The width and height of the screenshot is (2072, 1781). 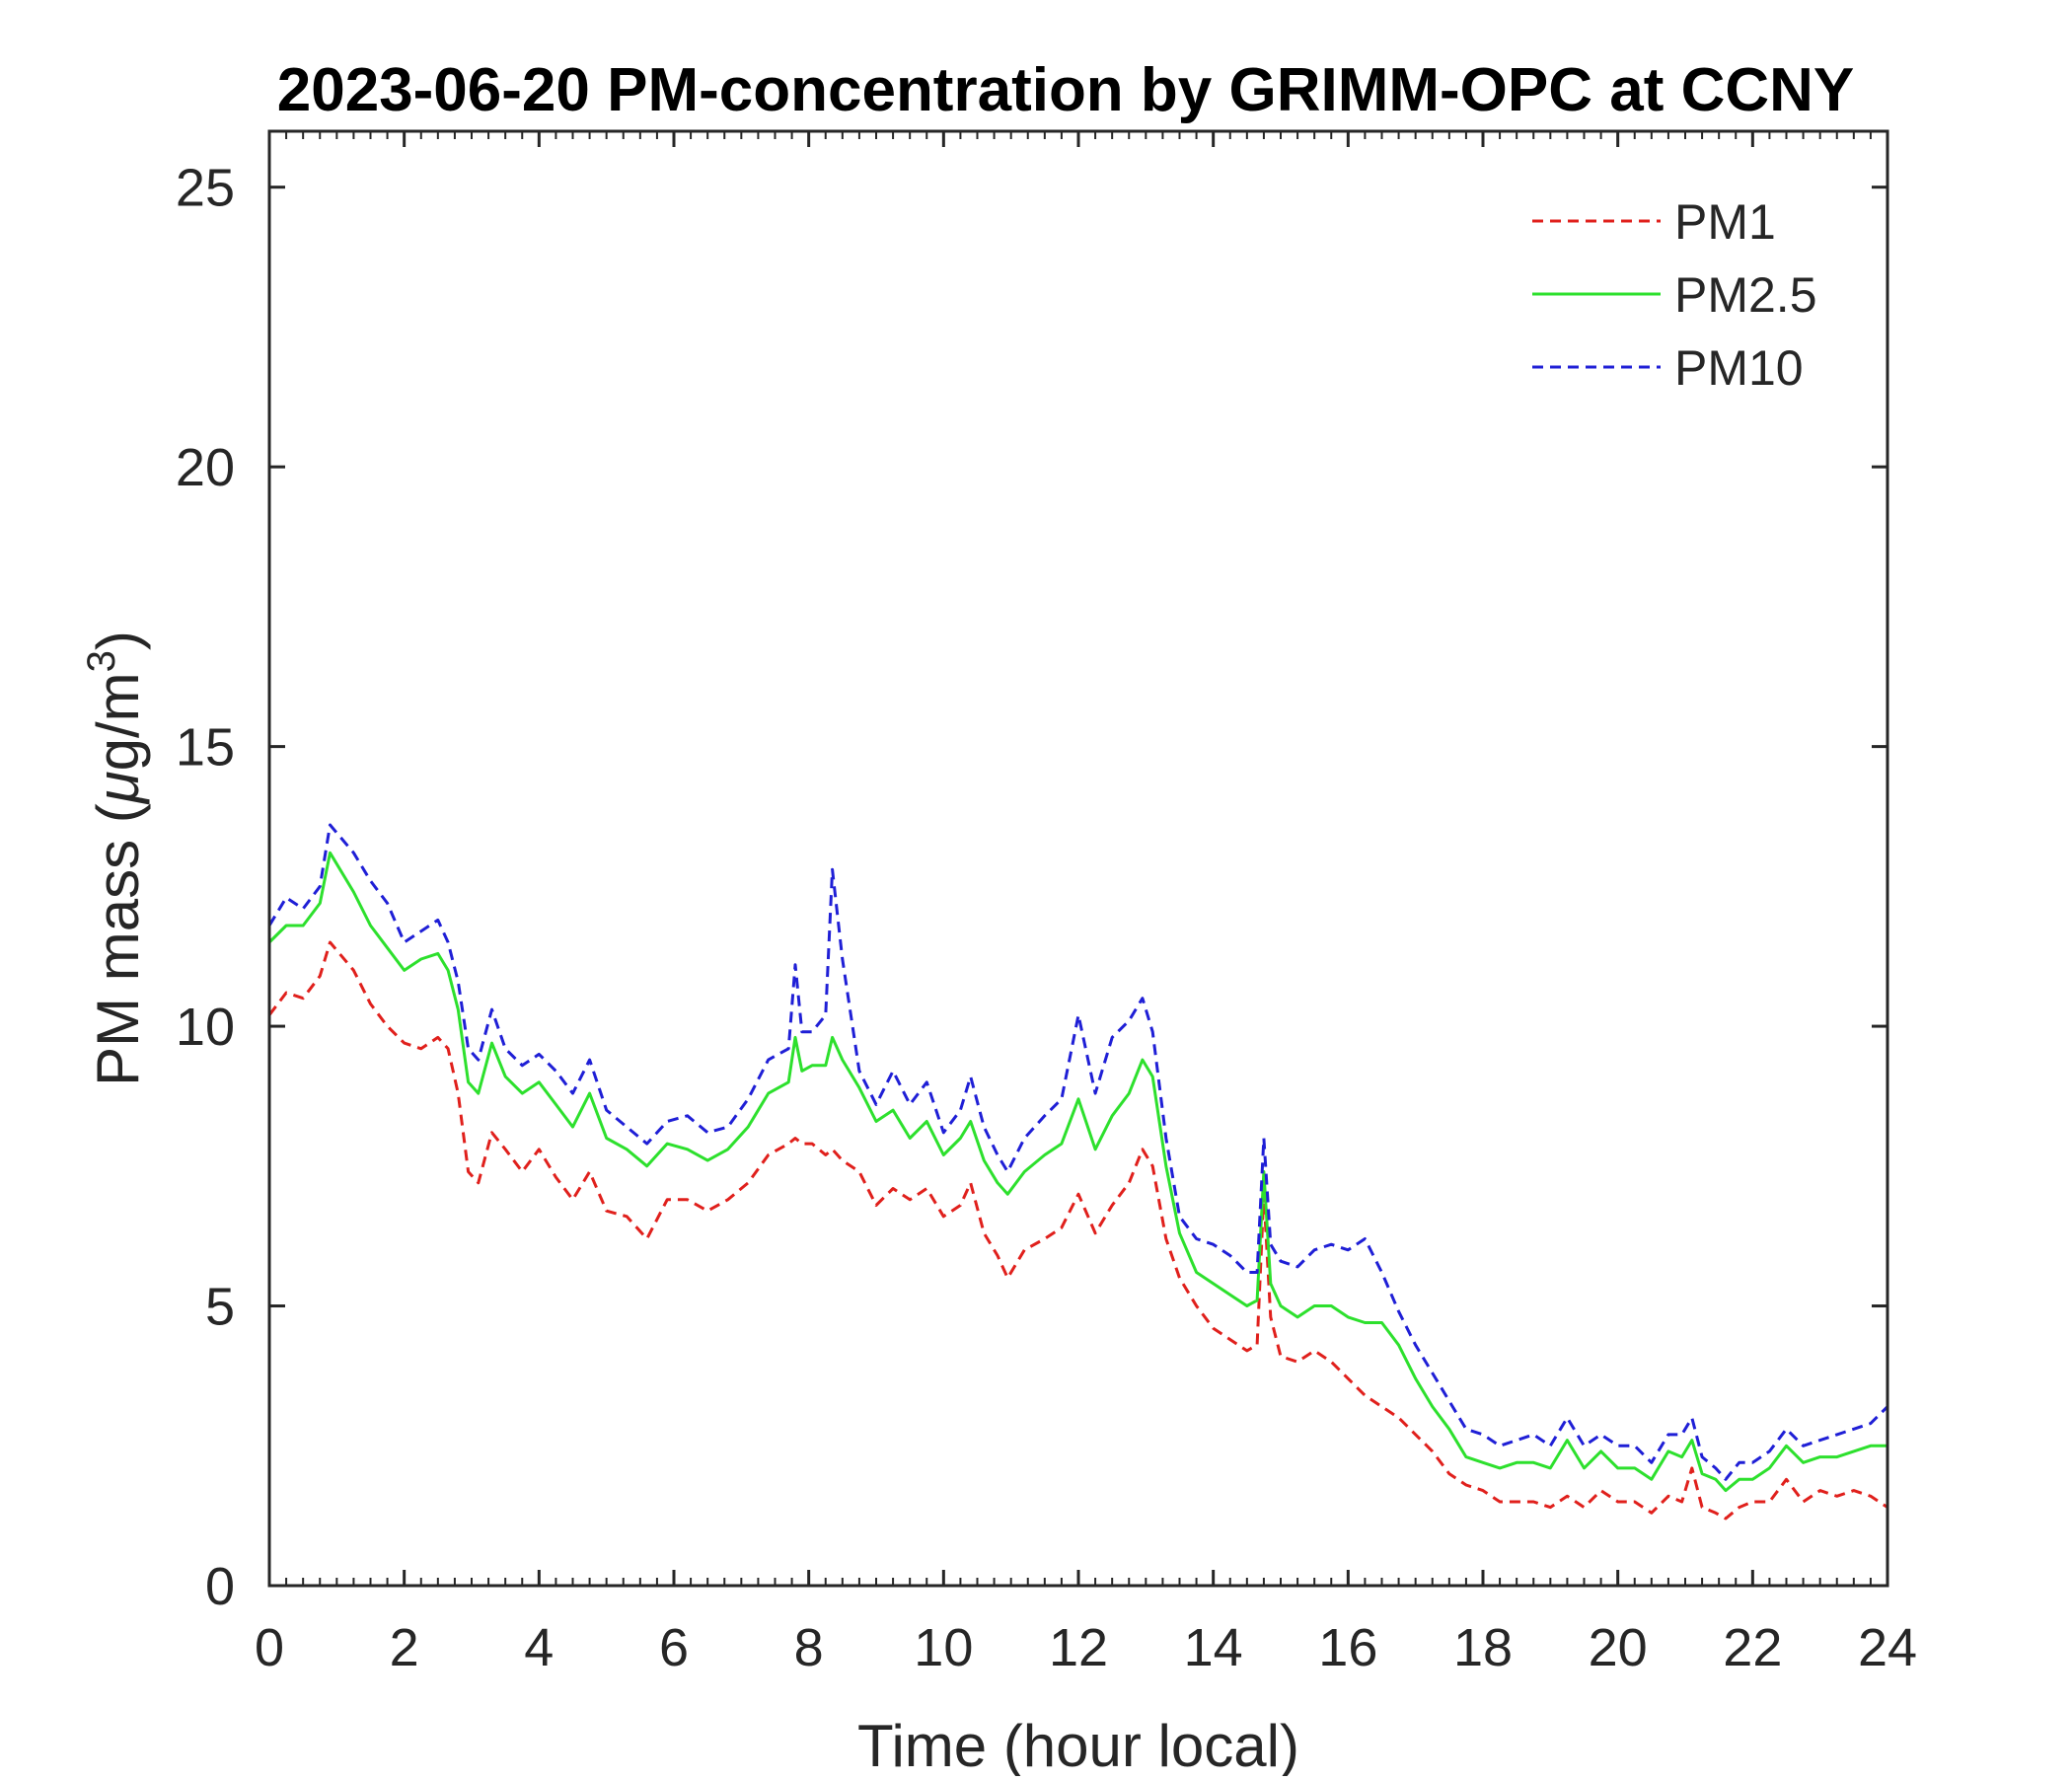 What do you see at coordinates (205, 887) in the screenshot?
I see `y-tick-labels: 0 5 10 15 20 25` at bounding box center [205, 887].